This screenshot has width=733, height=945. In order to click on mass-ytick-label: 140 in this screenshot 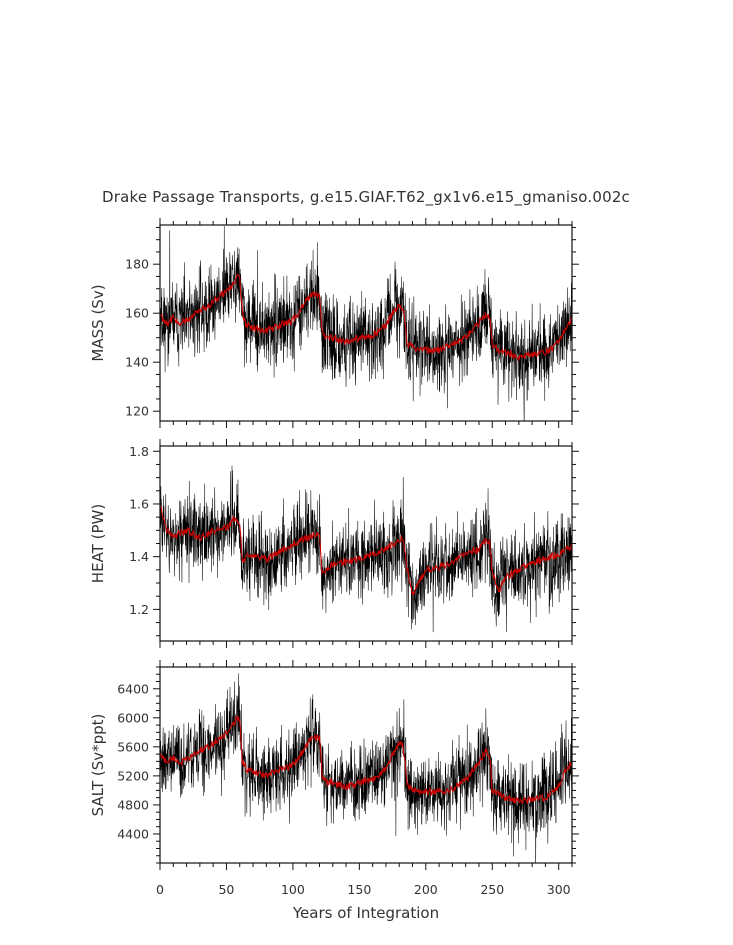, I will do `click(137, 362)`.